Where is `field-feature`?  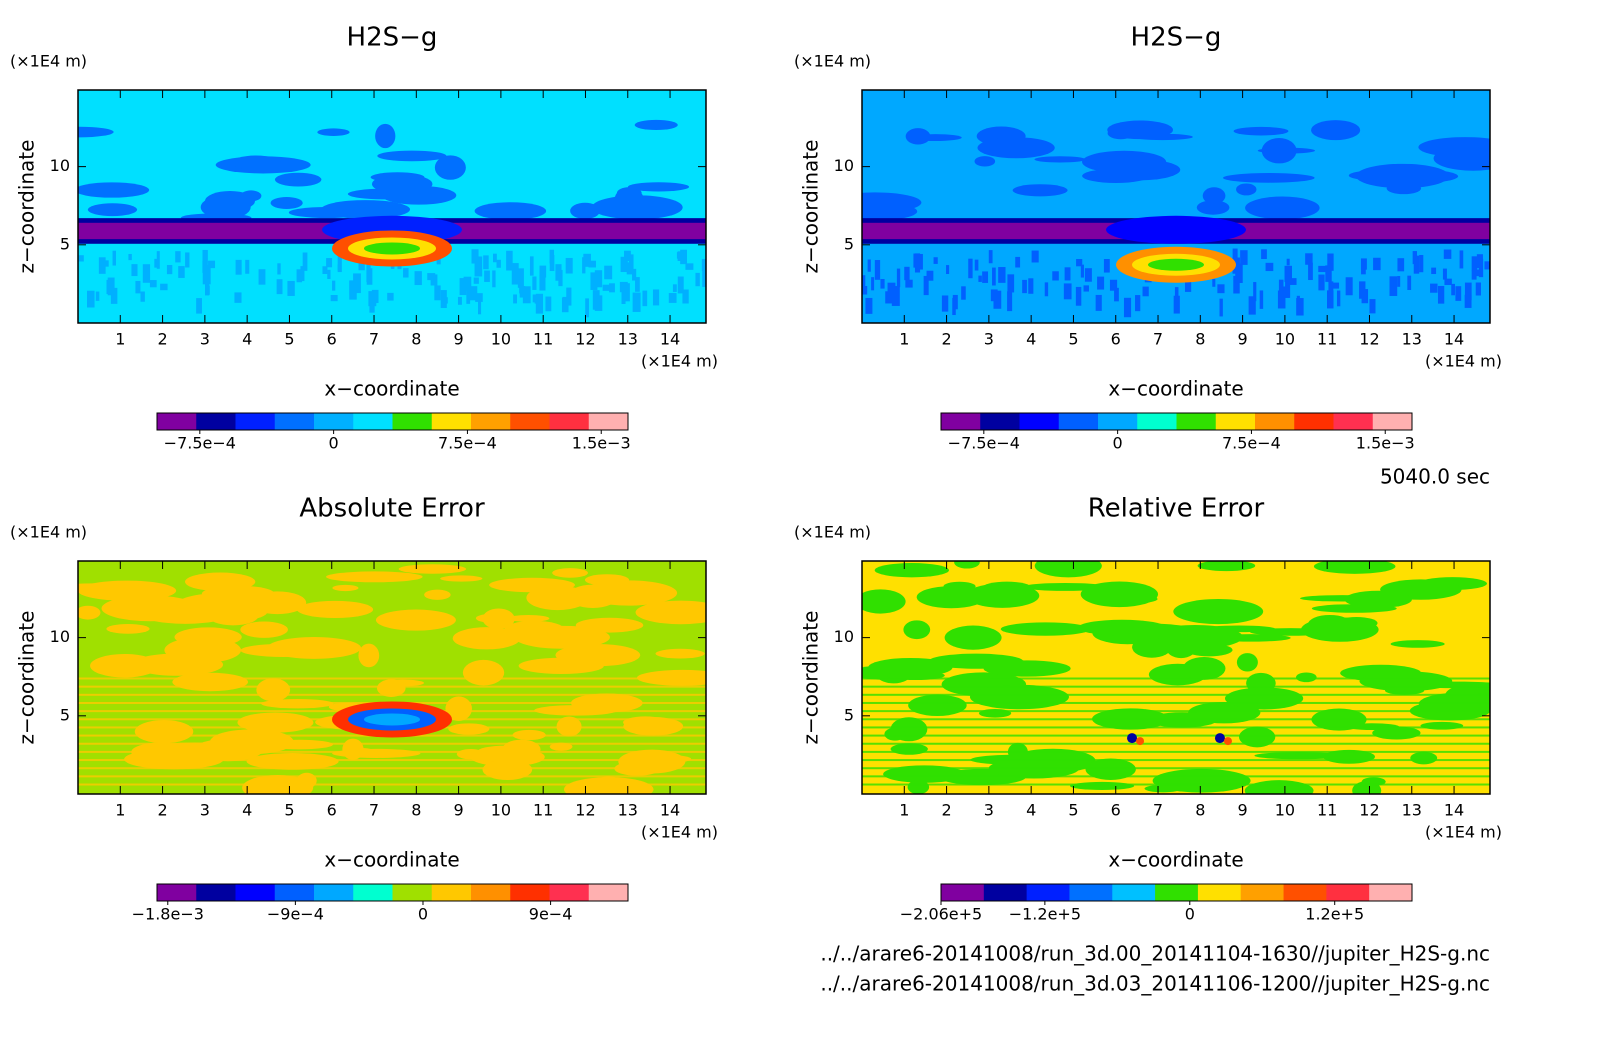 field-feature is located at coordinates (1140, 741).